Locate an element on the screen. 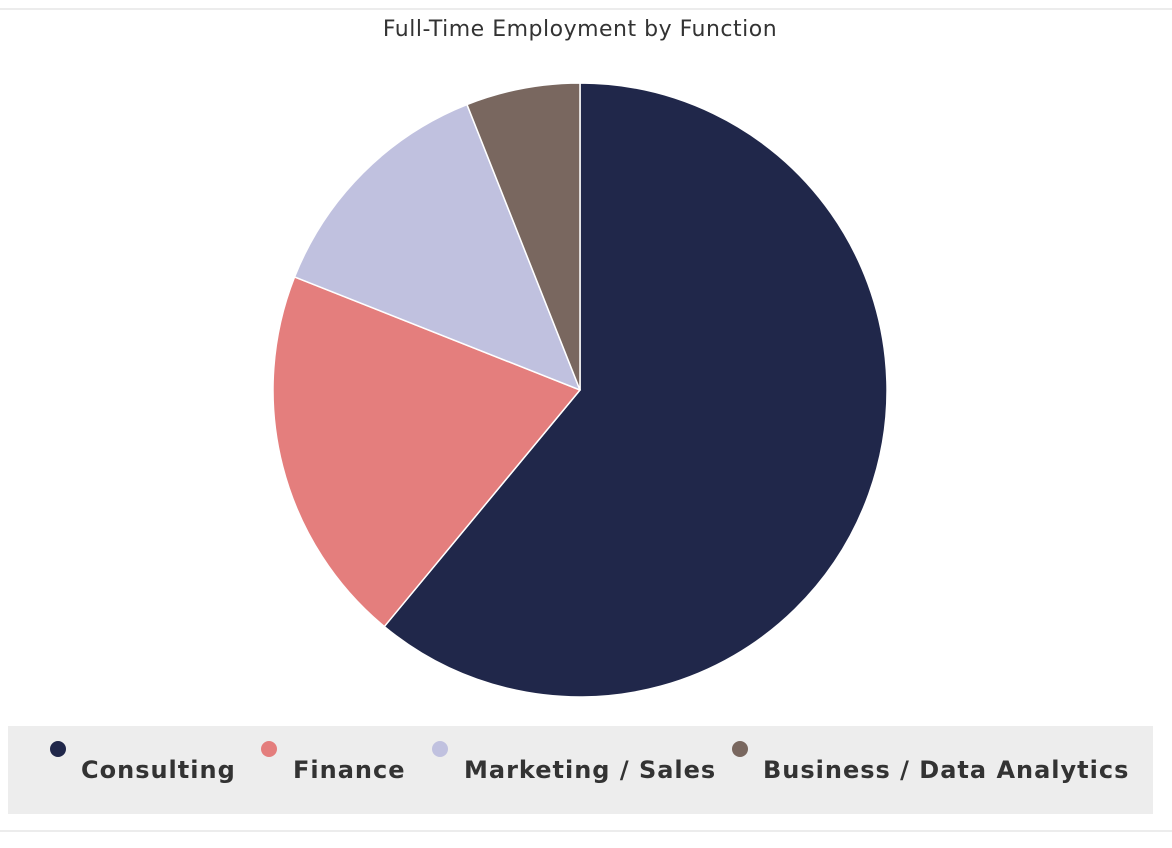  legend-marker-business-data-analytics is located at coordinates (740, 749).